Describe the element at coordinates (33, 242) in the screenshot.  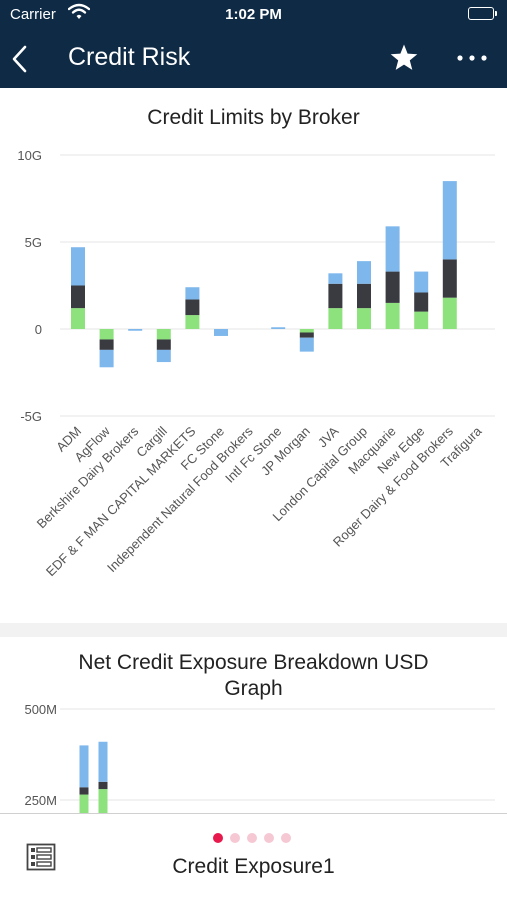
I see `y-tick-label: 5G` at that location.